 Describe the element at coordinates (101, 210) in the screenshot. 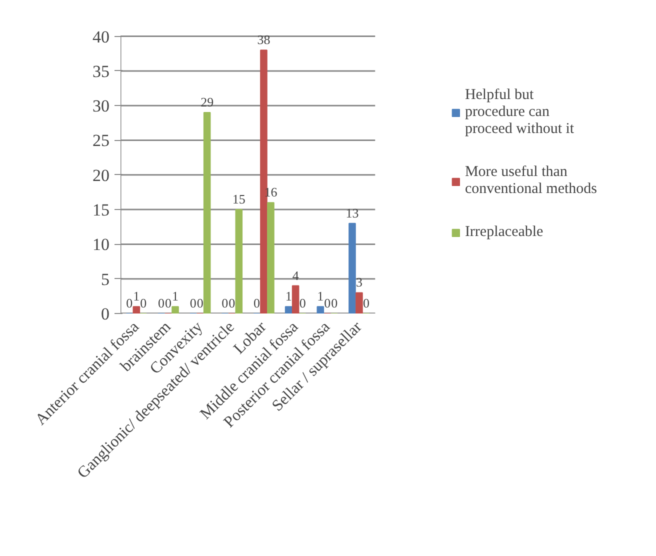

I see `y-tick-label: 15` at that location.